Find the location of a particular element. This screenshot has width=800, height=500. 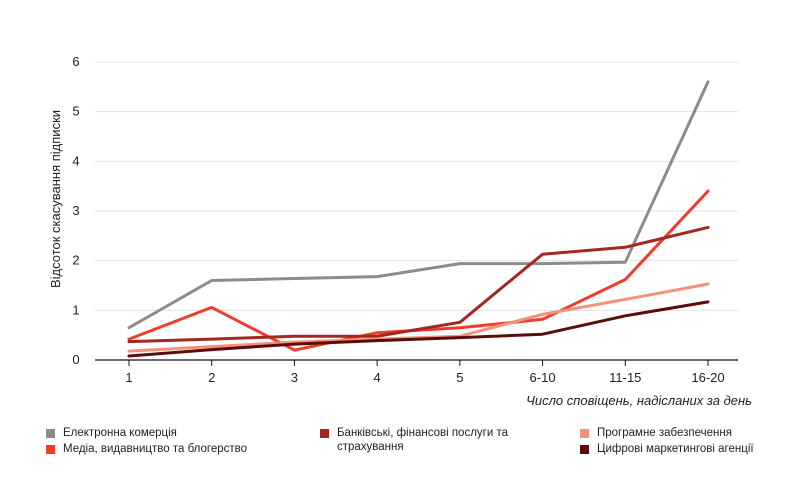

legend-label: Програмне забезпечення is located at coordinates (664, 433).